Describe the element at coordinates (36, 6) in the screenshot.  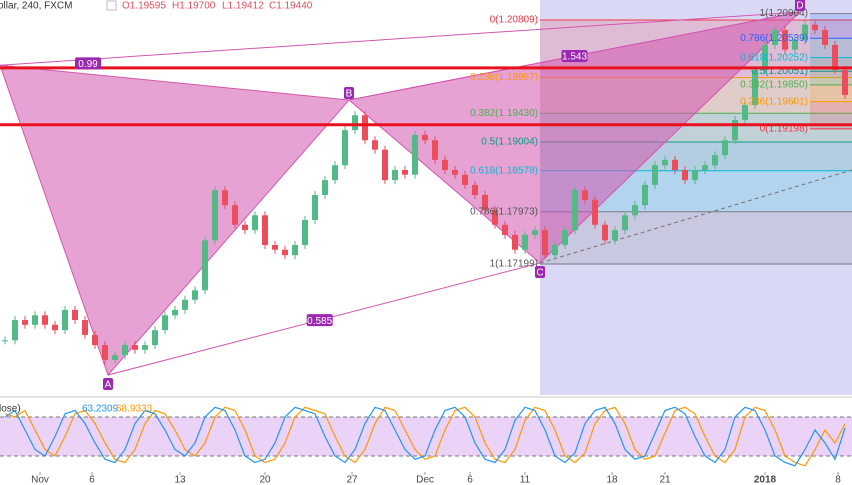
I see `symbol: ollar, 240, FXCM` at that location.